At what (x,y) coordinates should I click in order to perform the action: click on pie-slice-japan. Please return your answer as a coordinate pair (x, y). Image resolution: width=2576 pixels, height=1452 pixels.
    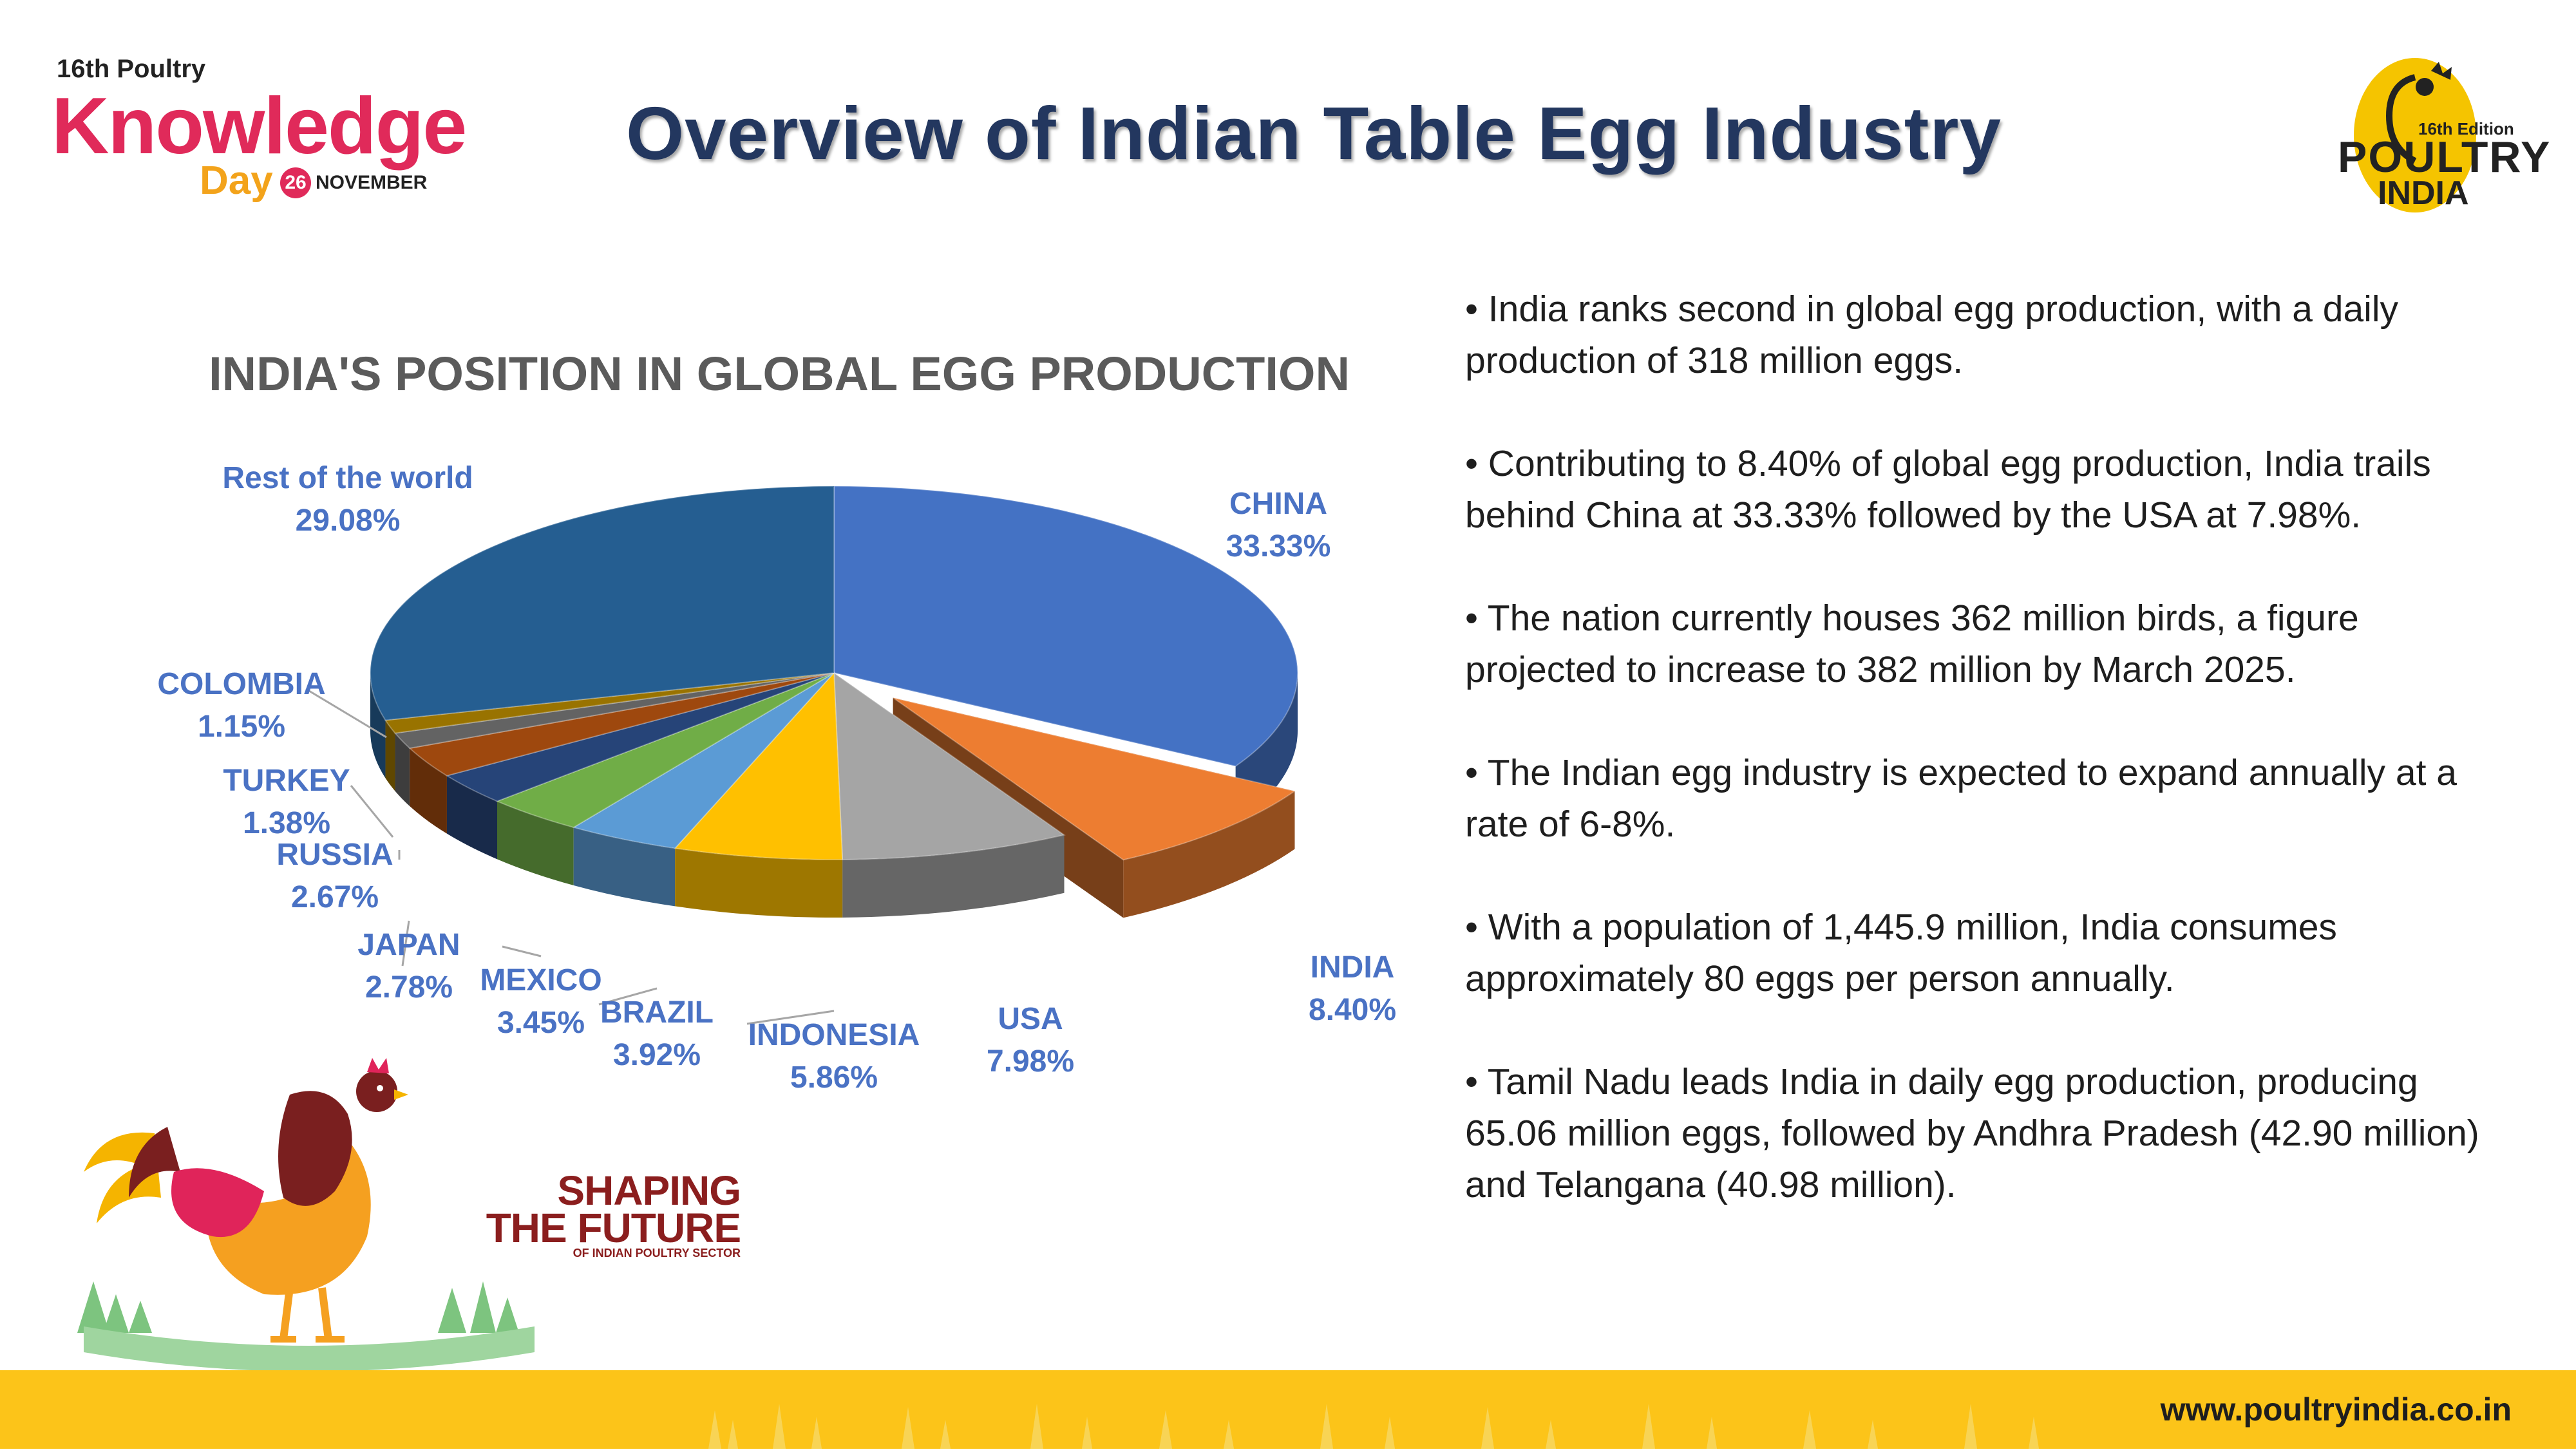
    Looking at the image, I should click on (640, 737).